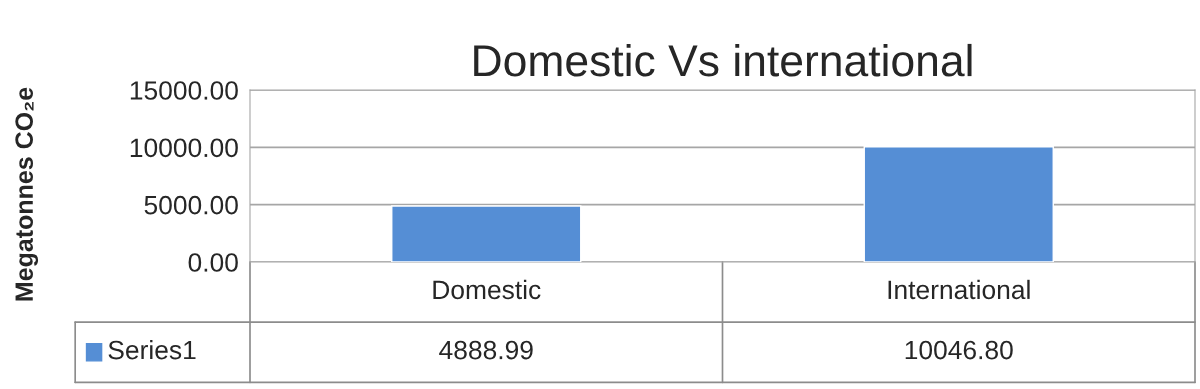  I want to click on x-tick-label: International, so click(959, 289).